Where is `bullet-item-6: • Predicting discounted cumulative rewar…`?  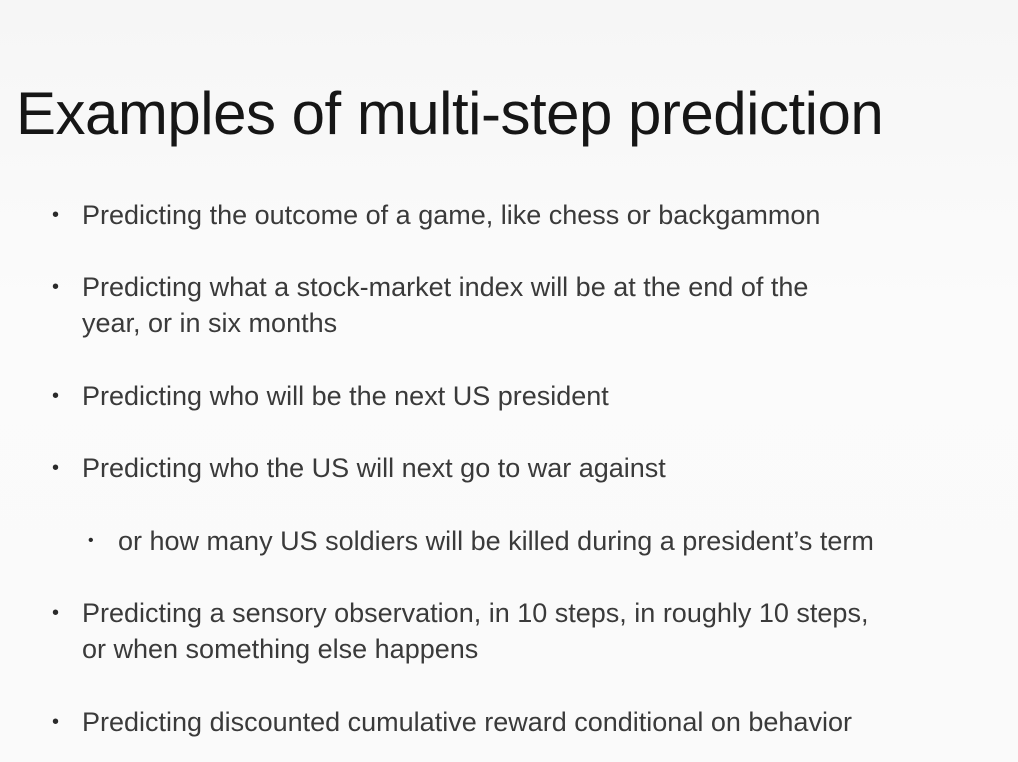 bullet-item-6: • Predicting discounted cumulative rewar… is located at coordinates (527, 722).